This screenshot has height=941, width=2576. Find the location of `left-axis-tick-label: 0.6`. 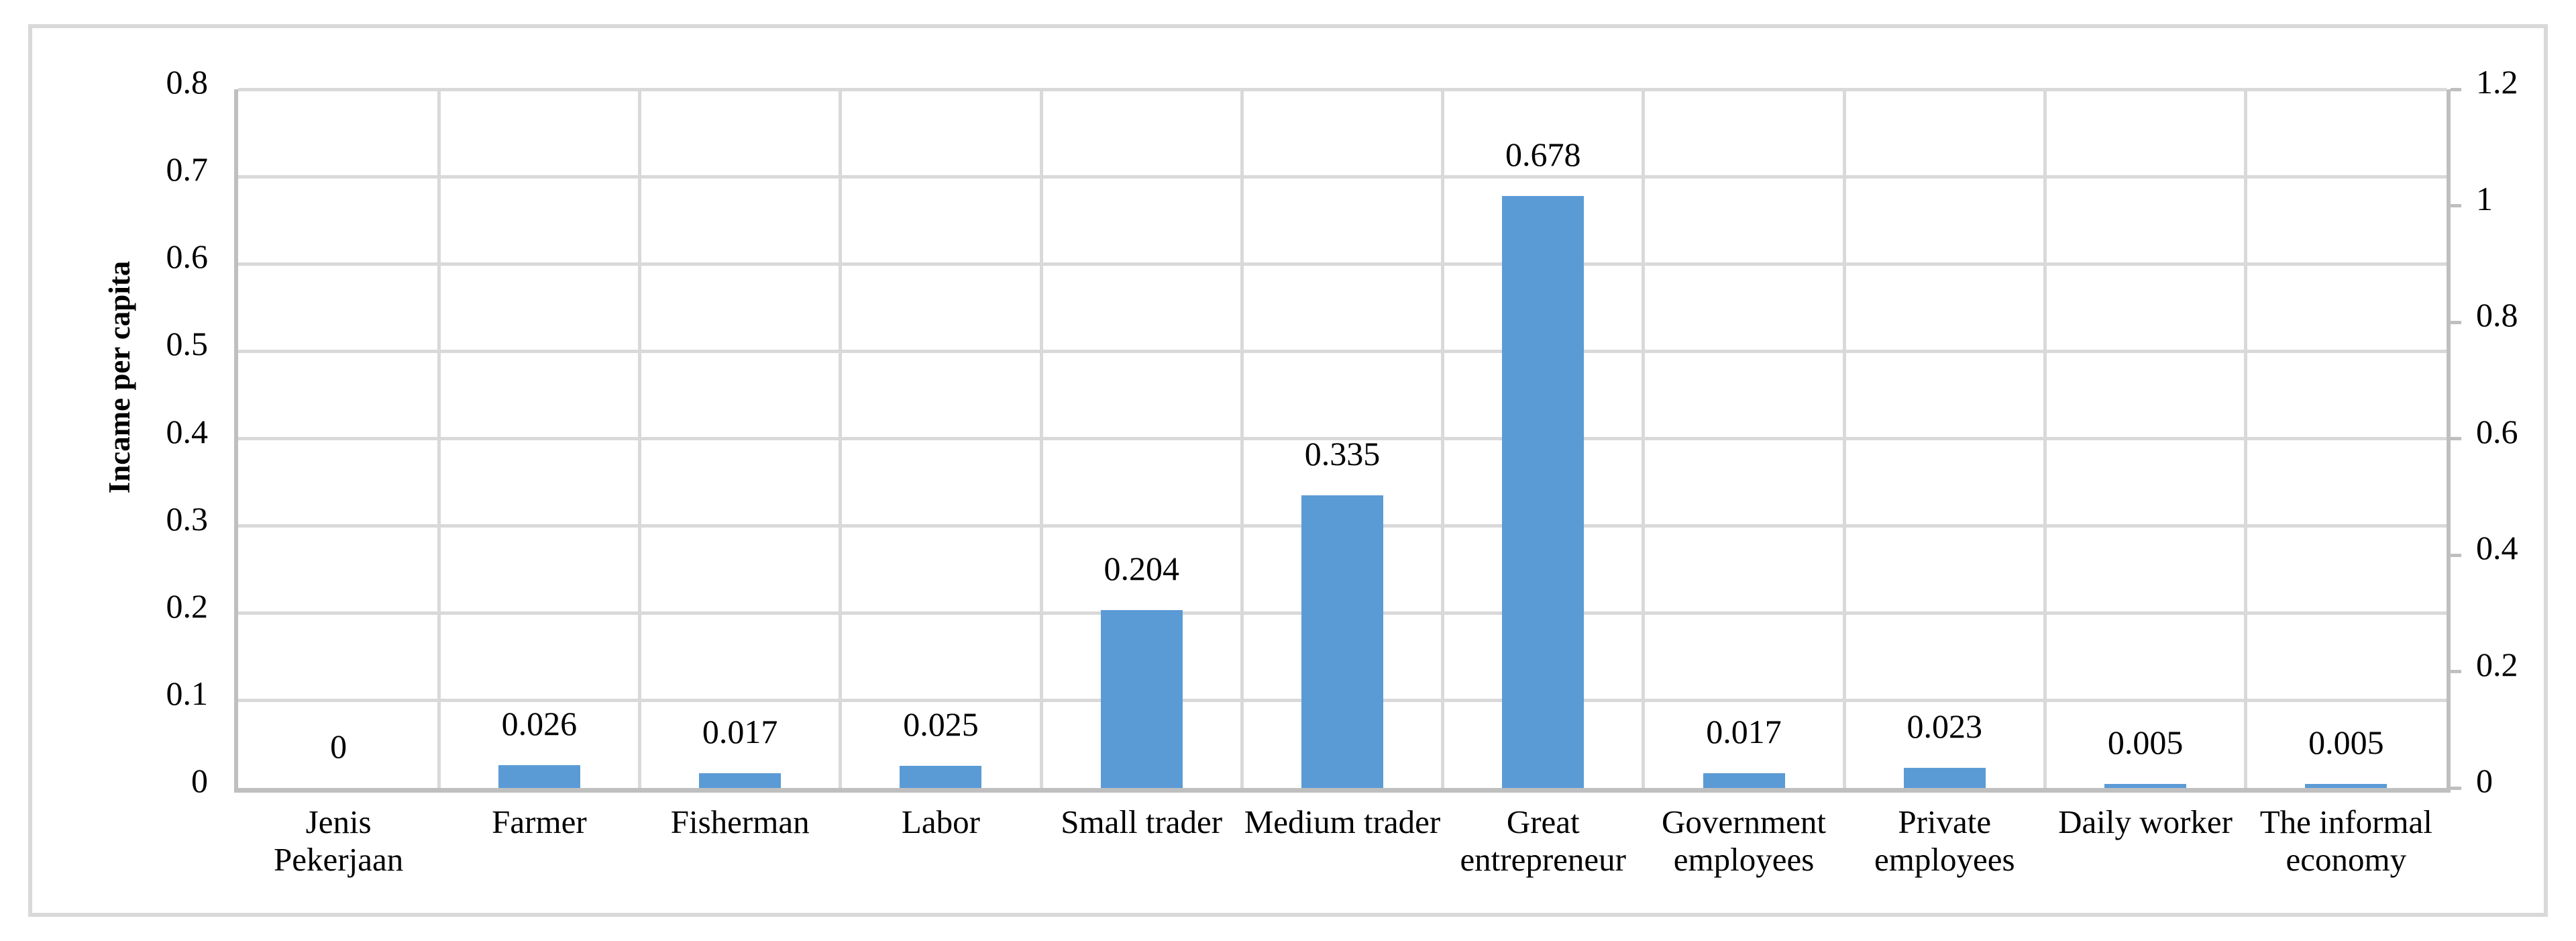

left-axis-tick-label: 0.6 is located at coordinates (187, 257).